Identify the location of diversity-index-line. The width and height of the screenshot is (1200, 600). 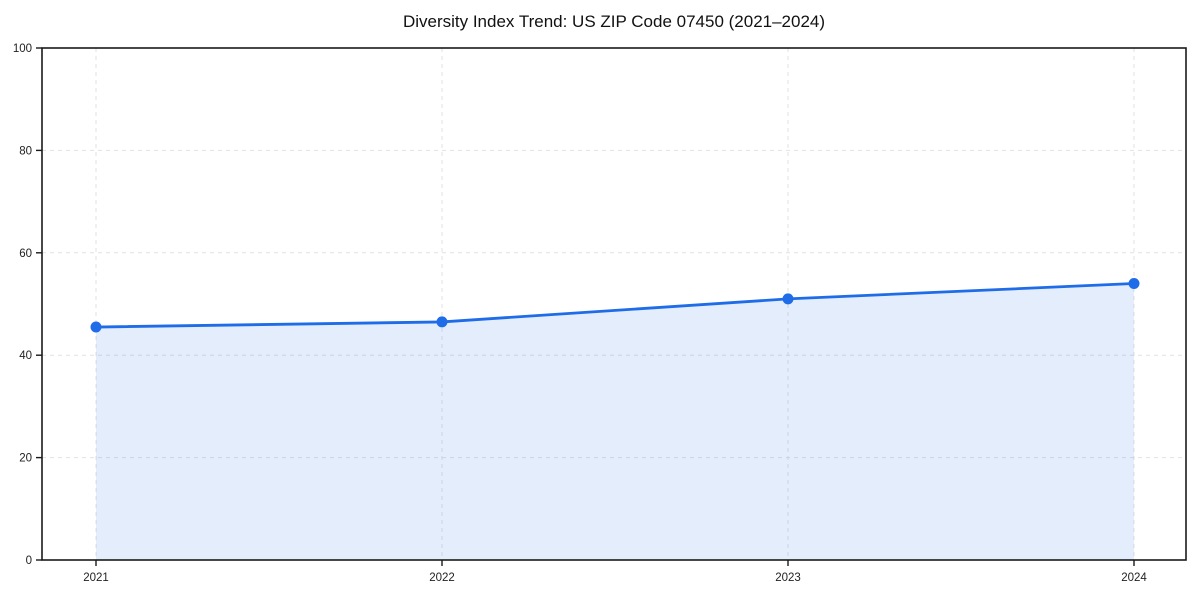
(615, 305).